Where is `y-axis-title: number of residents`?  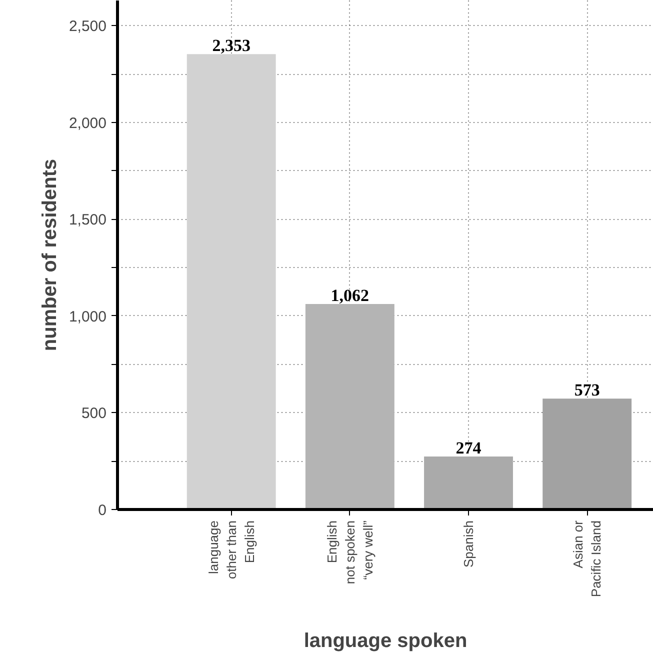 y-axis-title: number of residents is located at coordinates (49, 255).